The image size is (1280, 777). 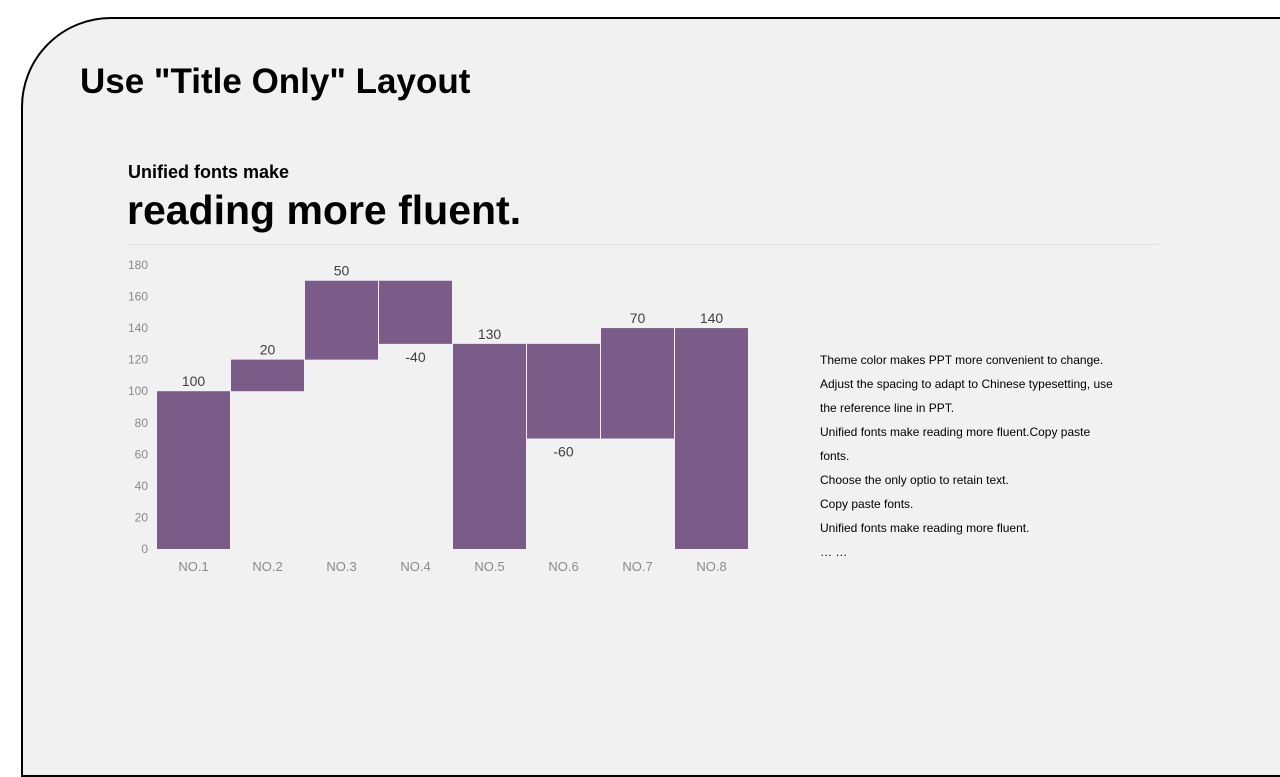 What do you see at coordinates (142, 454) in the screenshot?
I see `y-tick-label: 60` at bounding box center [142, 454].